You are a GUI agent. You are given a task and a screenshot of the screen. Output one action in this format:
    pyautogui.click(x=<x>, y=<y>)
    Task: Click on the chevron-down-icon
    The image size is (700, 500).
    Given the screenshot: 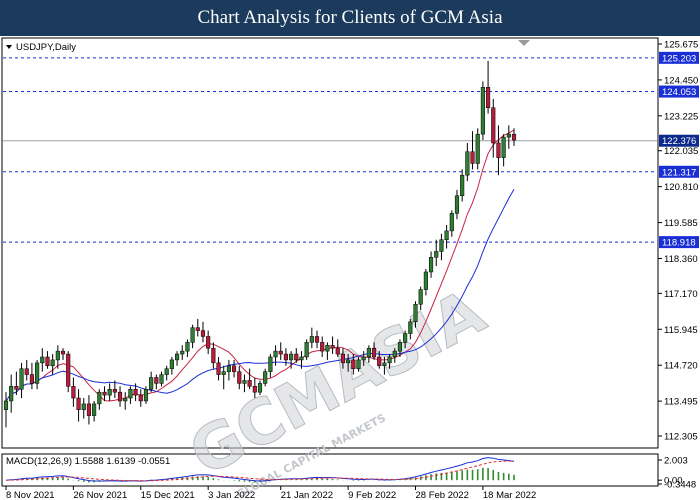 What is the action you would take?
    pyautogui.click(x=9, y=47)
    